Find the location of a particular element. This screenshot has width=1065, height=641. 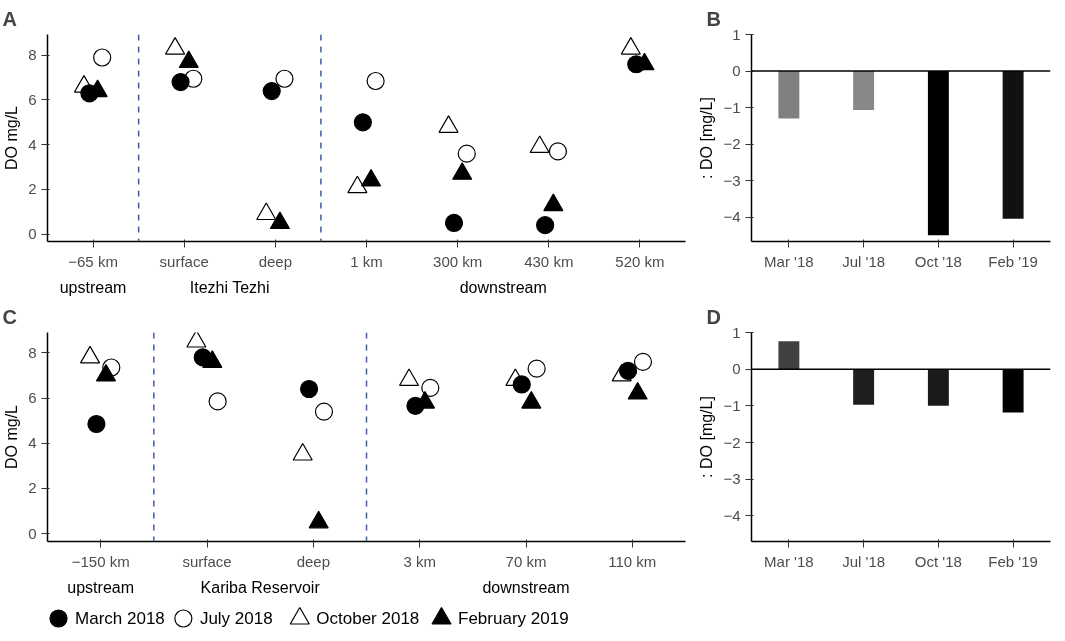

x-tick-label: 300 km is located at coordinates (458, 261).